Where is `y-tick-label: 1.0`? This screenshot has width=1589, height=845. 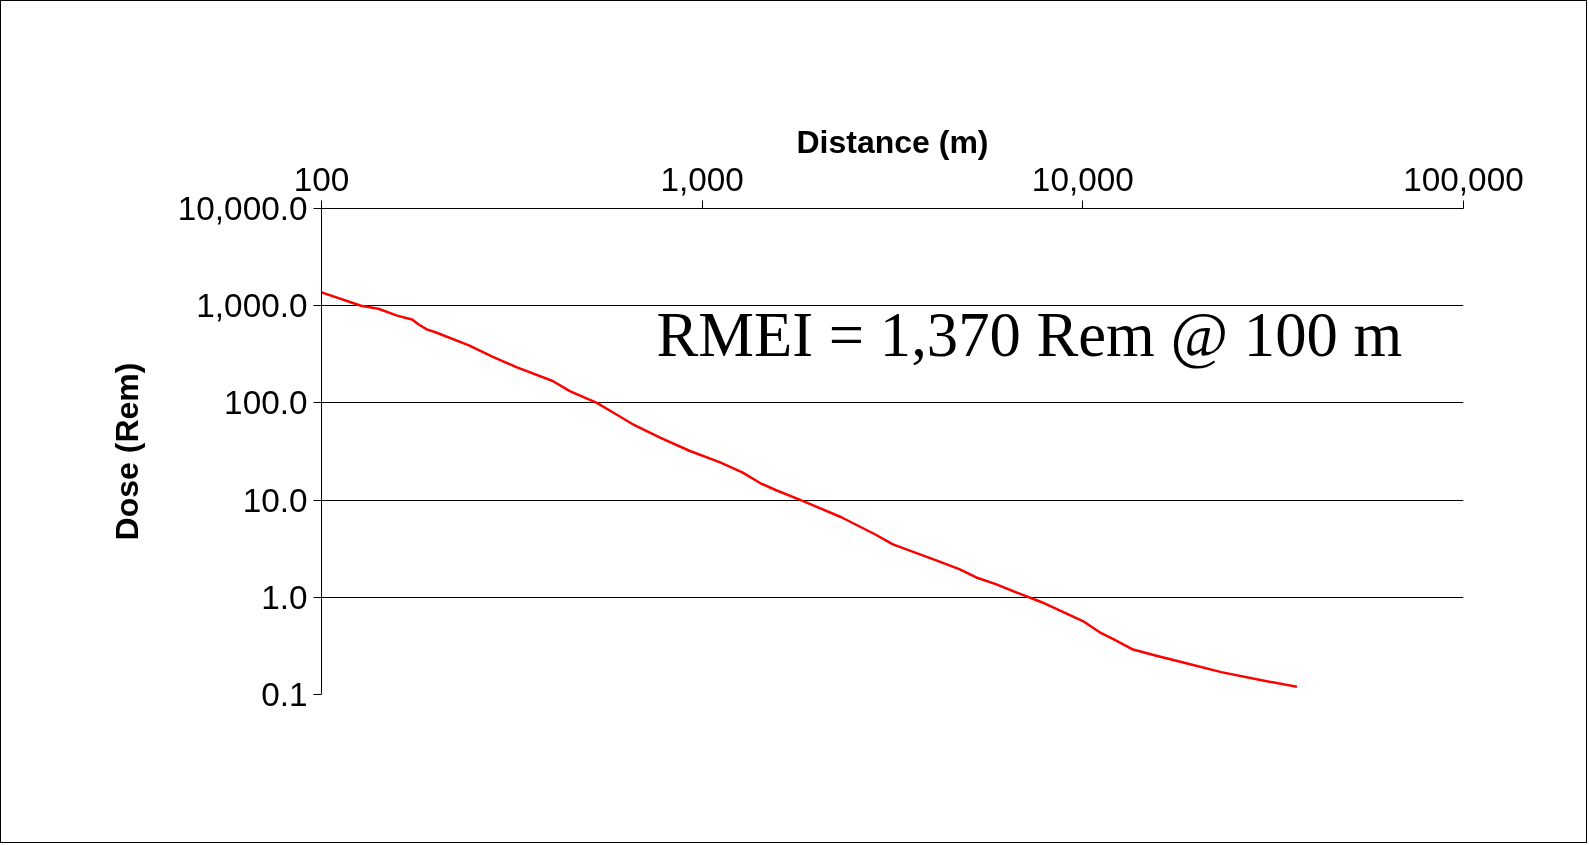
y-tick-label: 1.0 is located at coordinates (284, 597).